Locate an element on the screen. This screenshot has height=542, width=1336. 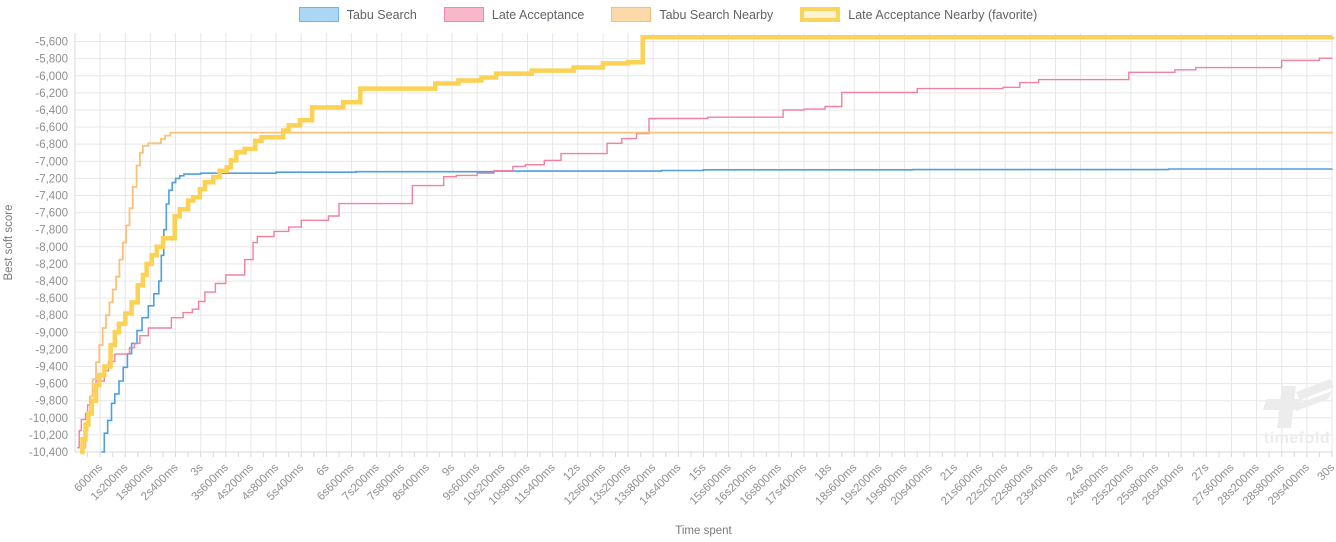
x-tick-label: 12s is located at coordinates (572, 472).